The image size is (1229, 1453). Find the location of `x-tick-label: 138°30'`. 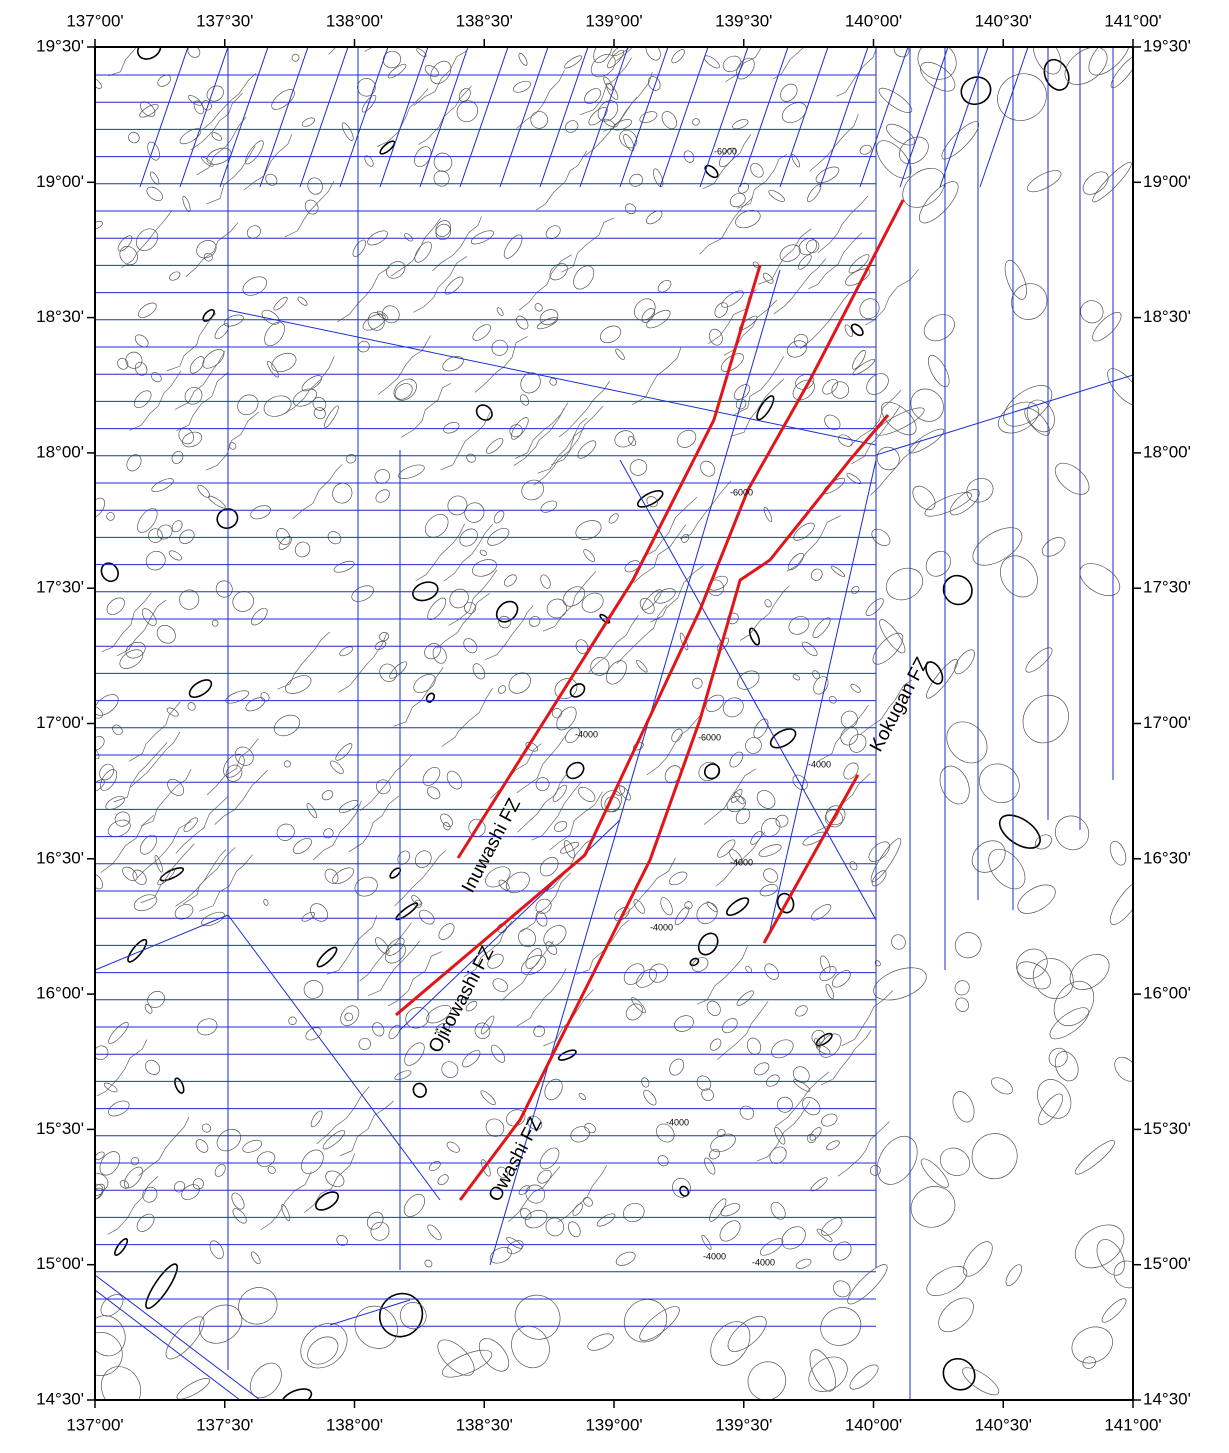

x-tick-label: 138°30' is located at coordinates (484, 1424).